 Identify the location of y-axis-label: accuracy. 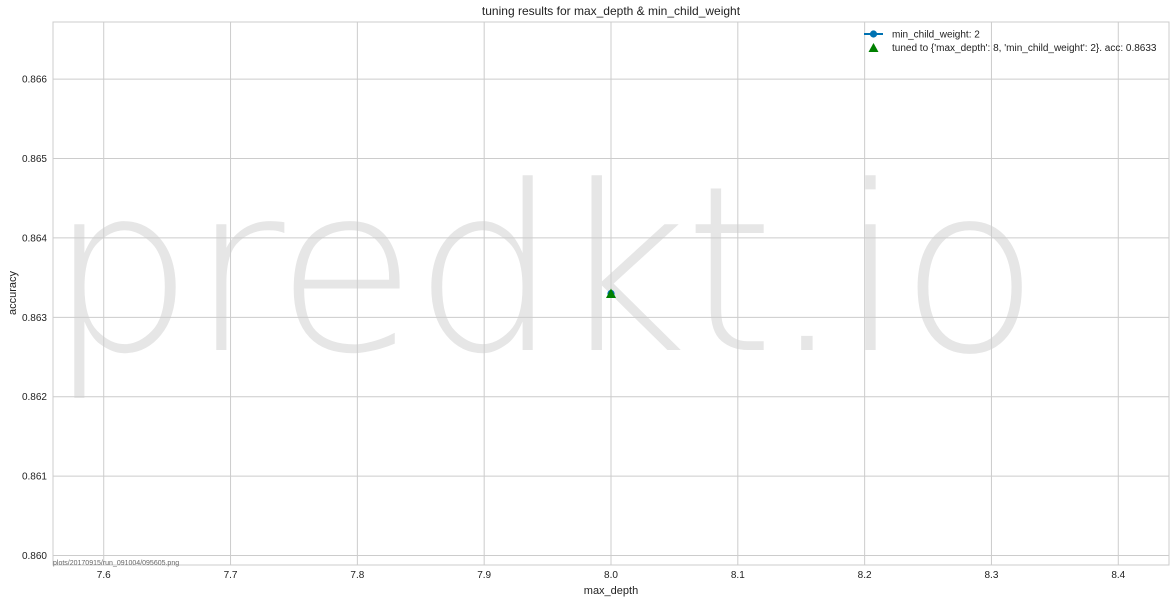
(13, 292).